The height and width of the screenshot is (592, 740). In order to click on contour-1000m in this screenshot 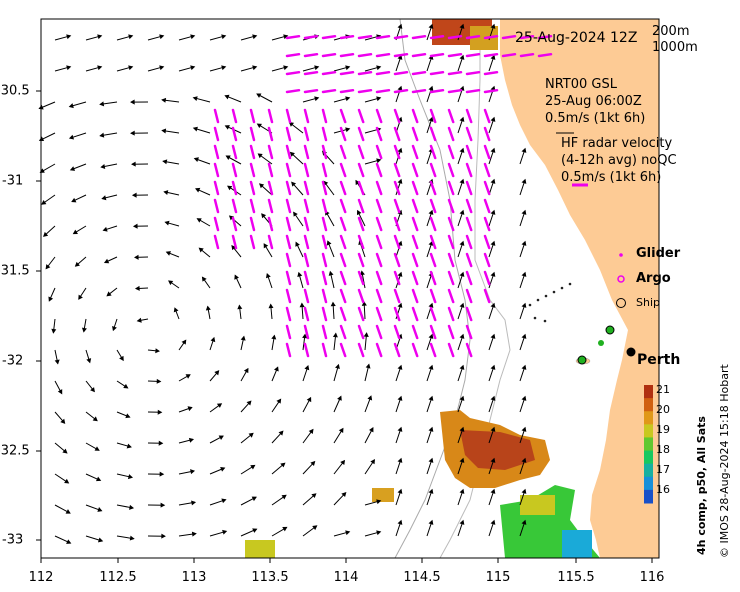, I will do `click(432, 288)`.